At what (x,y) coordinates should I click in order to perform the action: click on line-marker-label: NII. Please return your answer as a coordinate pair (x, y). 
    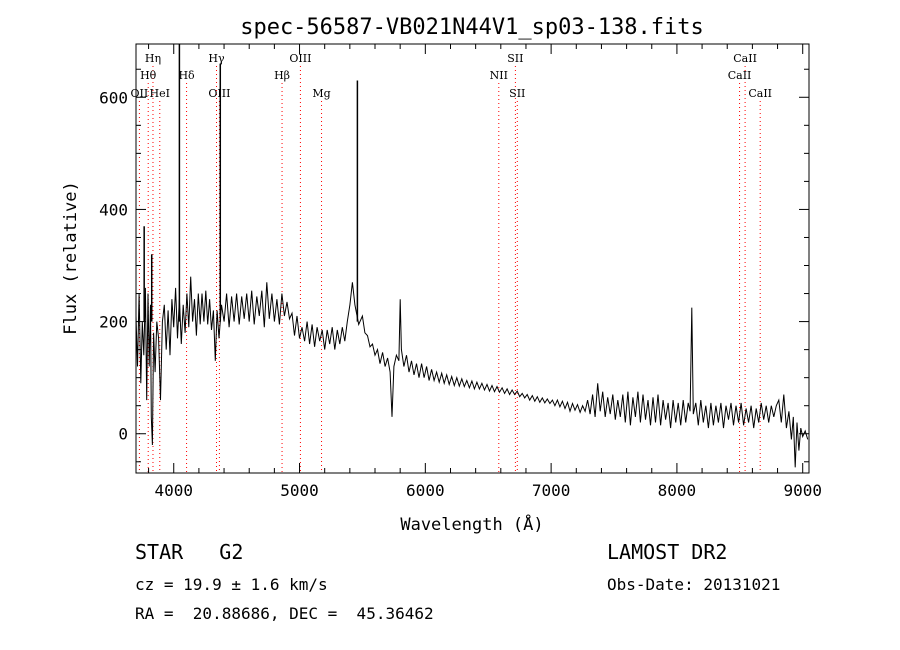
    Looking at the image, I should click on (499, 75).